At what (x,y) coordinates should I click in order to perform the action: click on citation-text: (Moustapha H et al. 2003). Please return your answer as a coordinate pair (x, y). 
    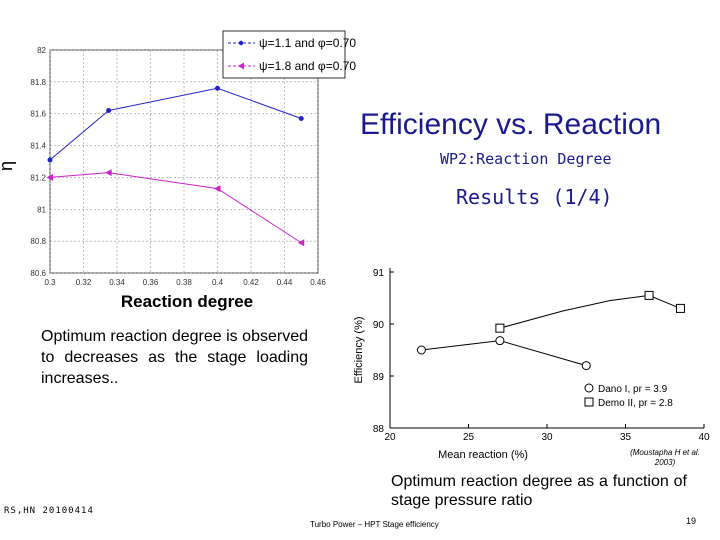
    Looking at the image, I should click on (665, 457).